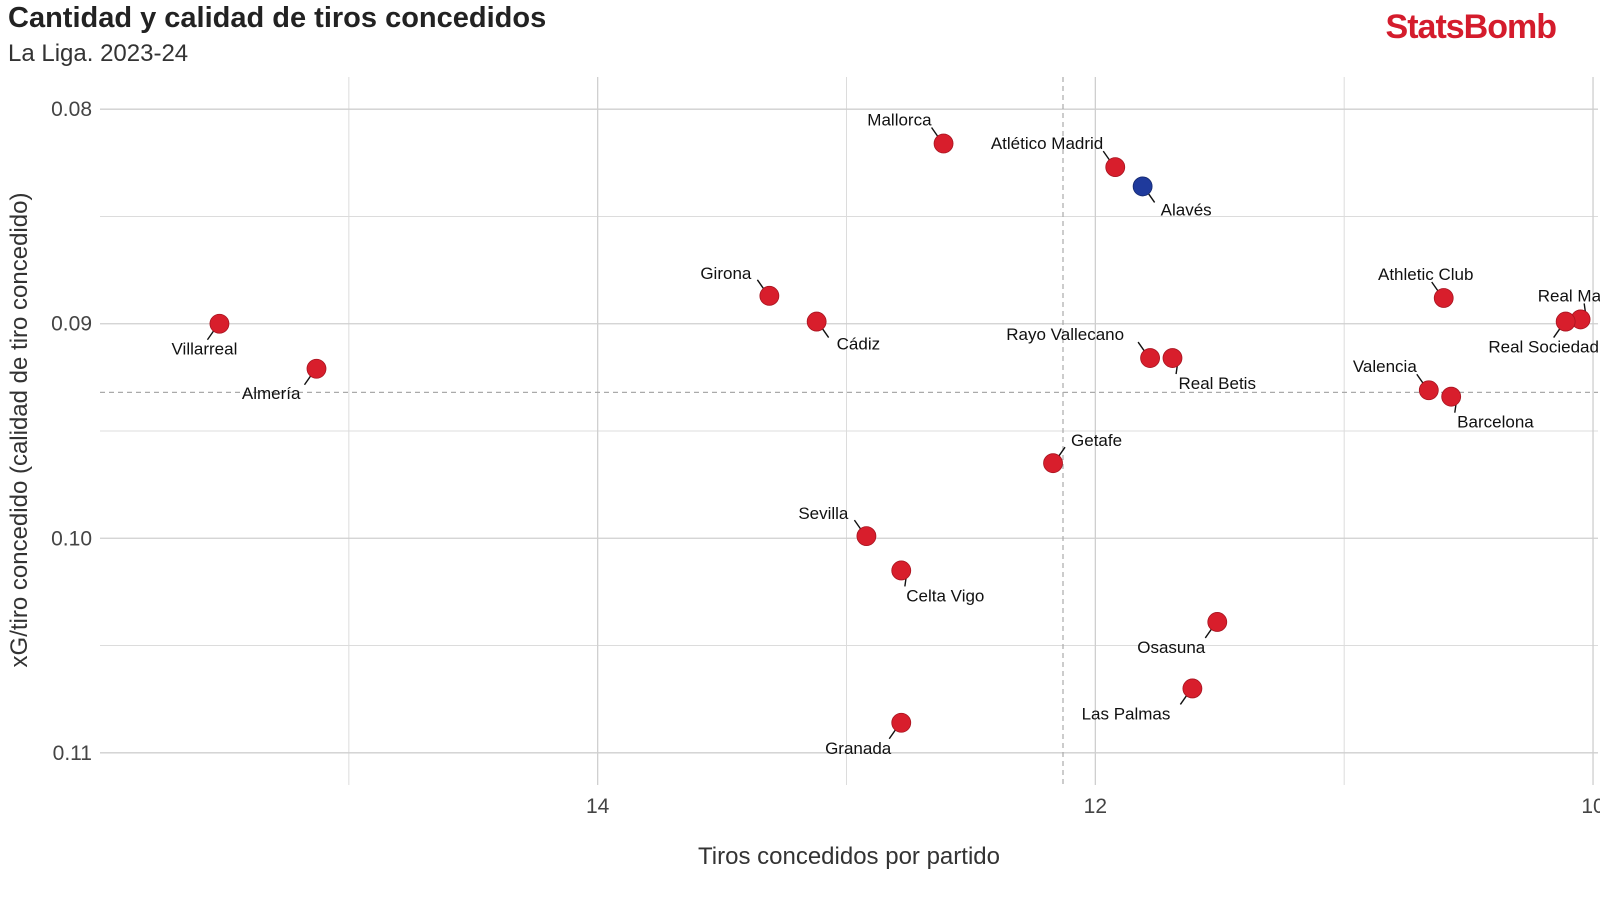 The height and width of the screenshot is (900, 1600). I want to click on point-label: Real Betis, so click(1216, 383).